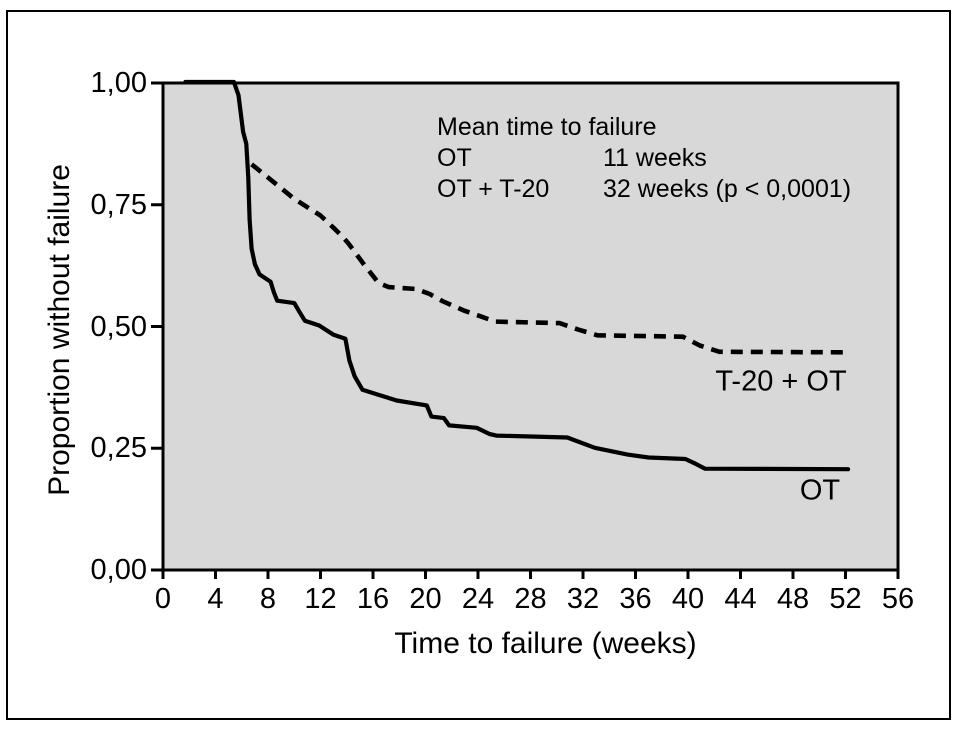 This screenshot has height=731, width=961. I want to click on x-tick-label: 0, so click(163, 599).